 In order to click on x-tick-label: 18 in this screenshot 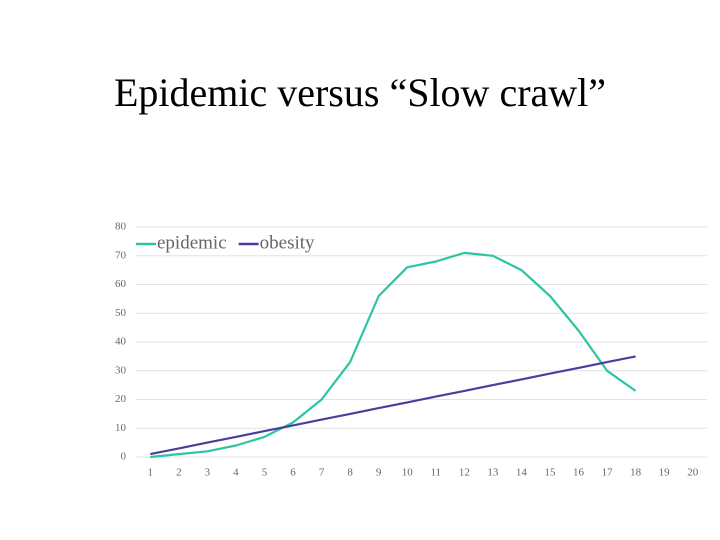, I will do `click(636, 473)`.